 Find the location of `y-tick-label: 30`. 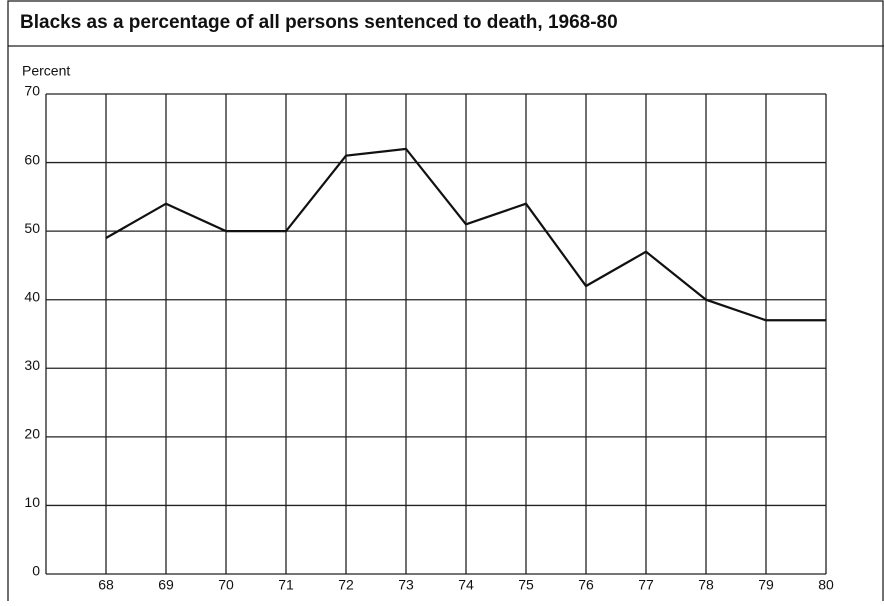

y-tick-label: 30 is located at coordinates (32, 365).